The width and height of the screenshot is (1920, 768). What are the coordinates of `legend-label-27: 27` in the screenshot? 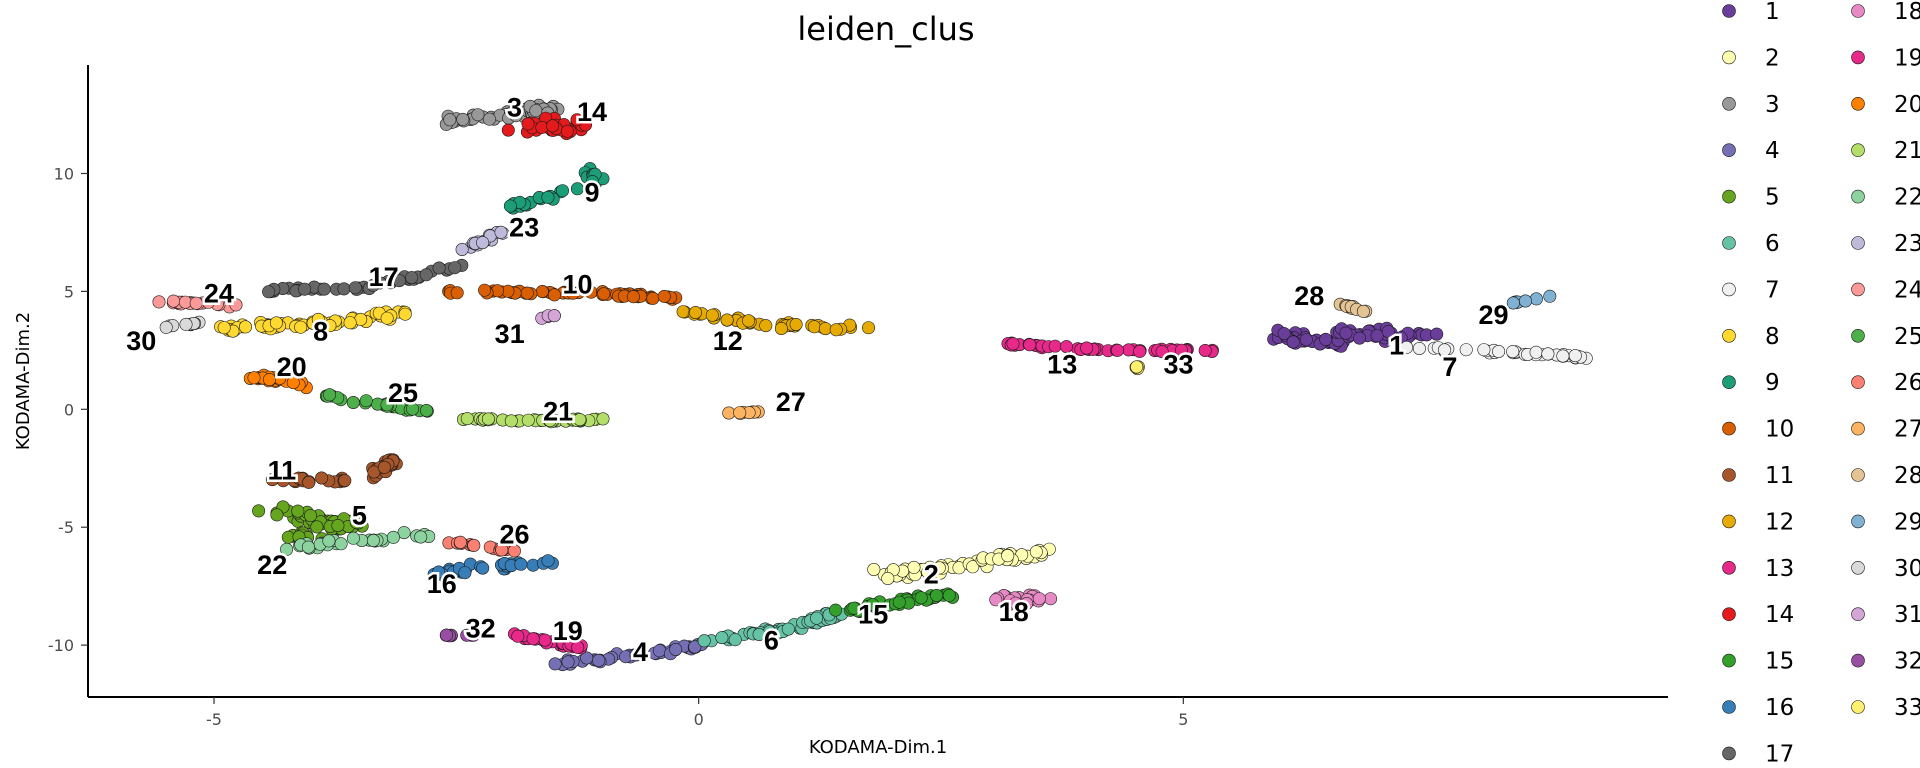 It's located at (1907, 430).